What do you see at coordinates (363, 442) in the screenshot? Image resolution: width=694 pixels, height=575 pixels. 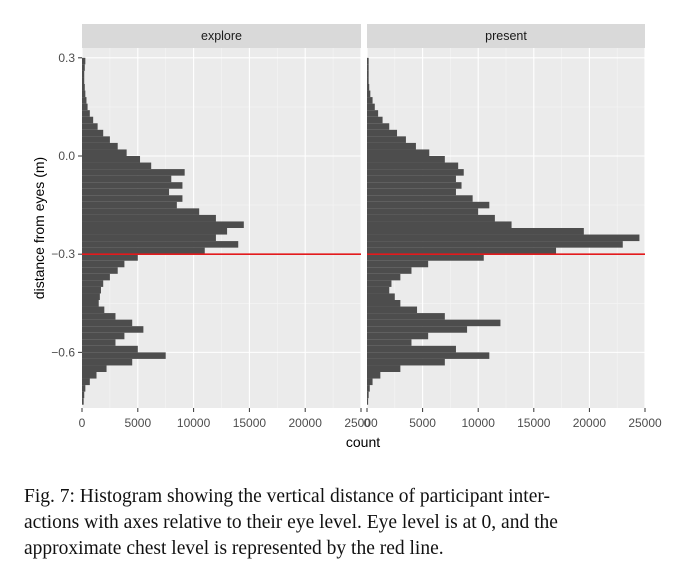 I see `x-axis-label: count` at bounding box center [363, 442].